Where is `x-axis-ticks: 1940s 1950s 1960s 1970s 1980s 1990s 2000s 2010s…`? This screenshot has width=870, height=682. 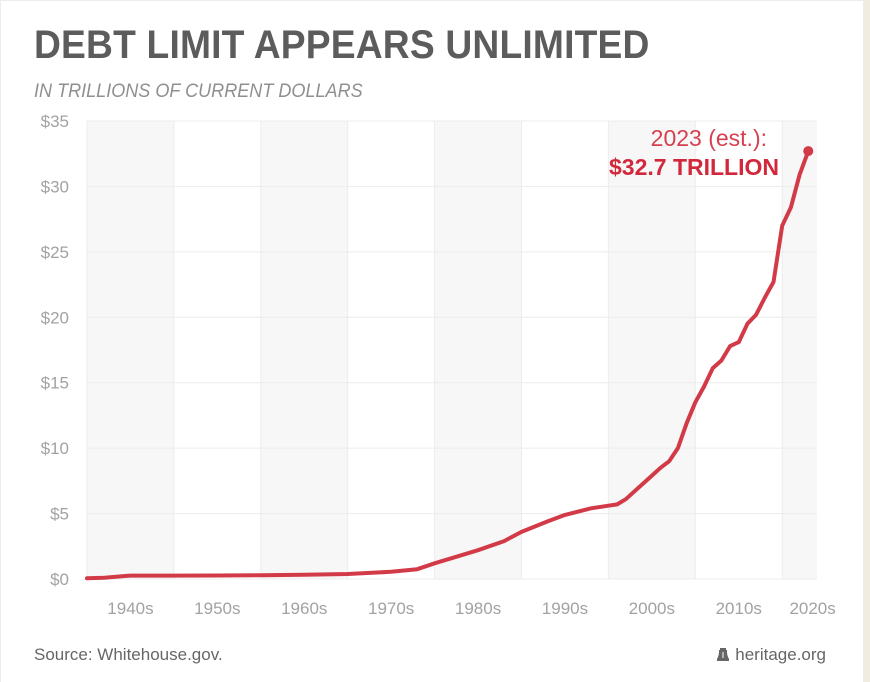
x-axis-ticks: 1940s 1950s 1960s 1970s 1980s 1990s 2000s 2010s… is located at coordinates (471, 608).